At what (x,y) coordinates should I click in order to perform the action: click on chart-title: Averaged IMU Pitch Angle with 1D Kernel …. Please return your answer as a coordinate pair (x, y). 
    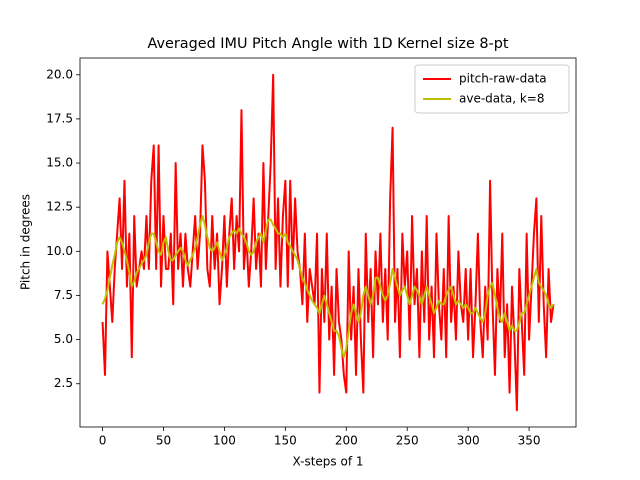
    Looking at the image, I should click on (327, 44).